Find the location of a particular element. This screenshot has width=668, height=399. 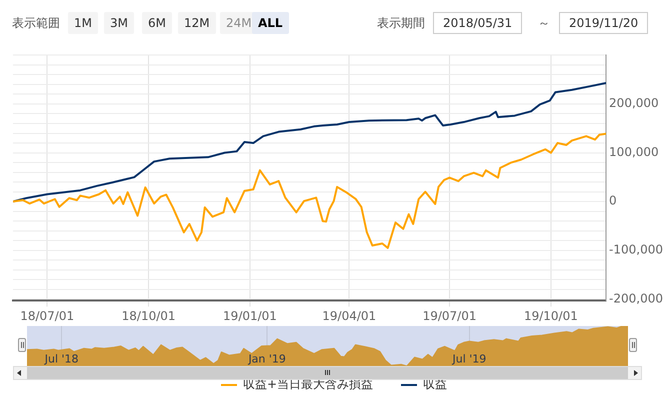

y-tick-label: 100,000 is located at coordinates (634, 151).